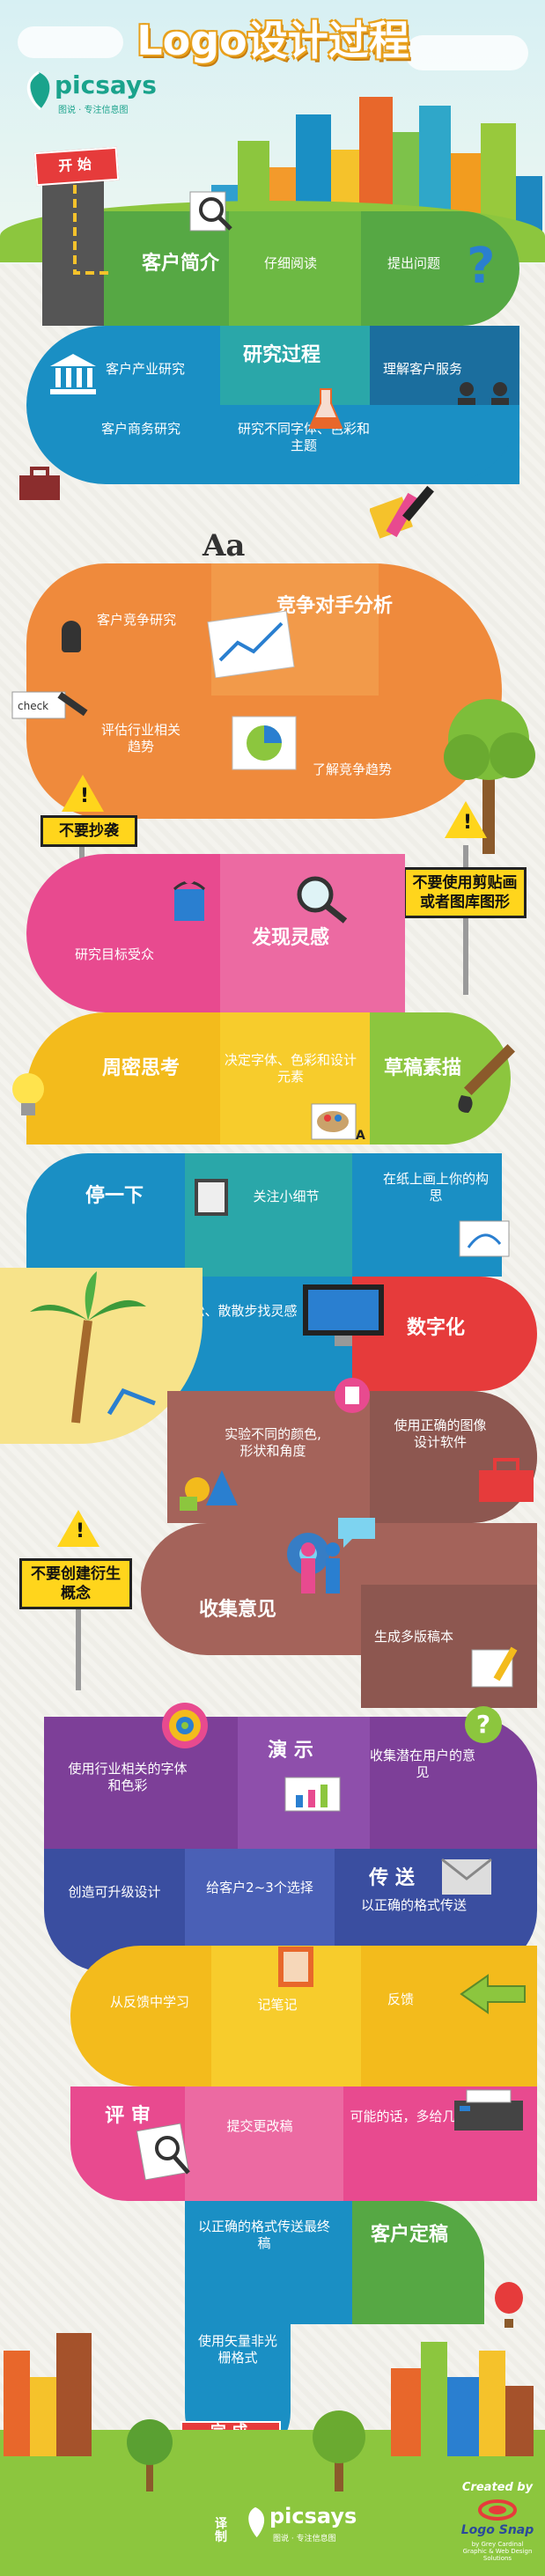  Describe the element at coordinates (325, 409) in the screenshot. I see `flask-icon` at that location.